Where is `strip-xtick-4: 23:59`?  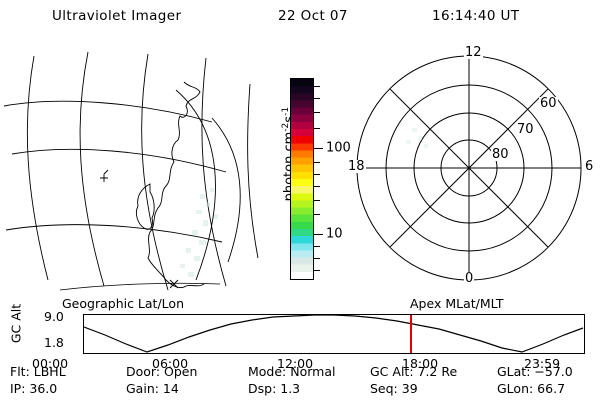 strip-xtick-4: 23:59 is located at coordinates (542, 363).